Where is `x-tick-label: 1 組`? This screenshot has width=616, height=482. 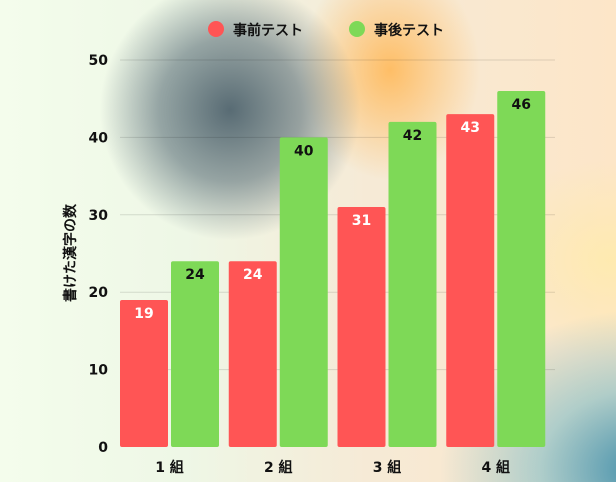
x-tick-label: 1 組 is located at coordinates (169, 467).